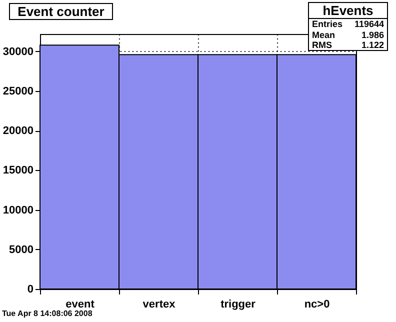  I want to click on text: Entries 119644, so click(348, 24).